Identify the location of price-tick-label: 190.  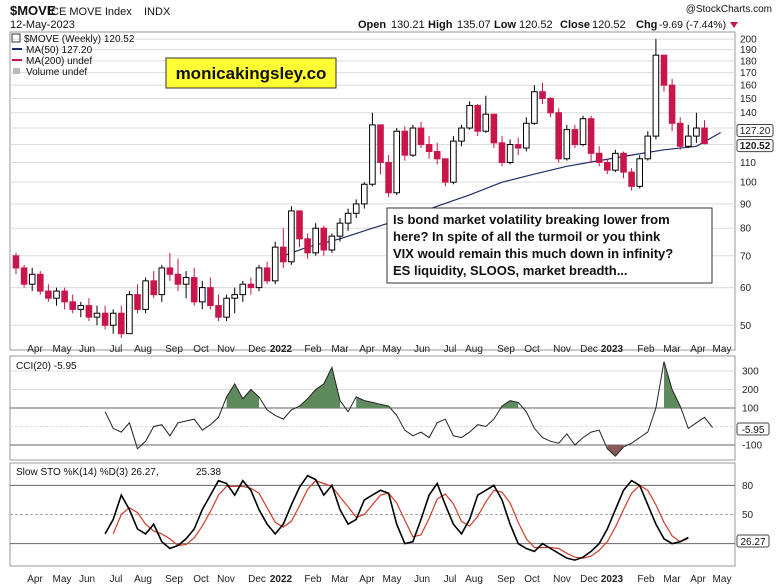
(748, 50).